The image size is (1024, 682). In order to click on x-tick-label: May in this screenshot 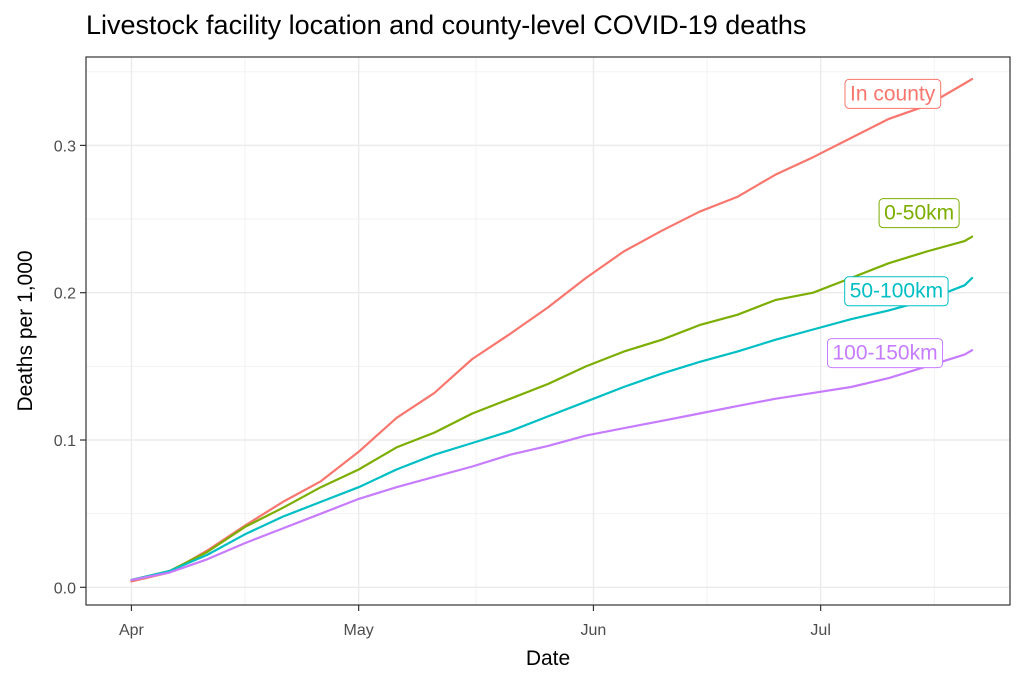, I will do `click(359, 630)`.